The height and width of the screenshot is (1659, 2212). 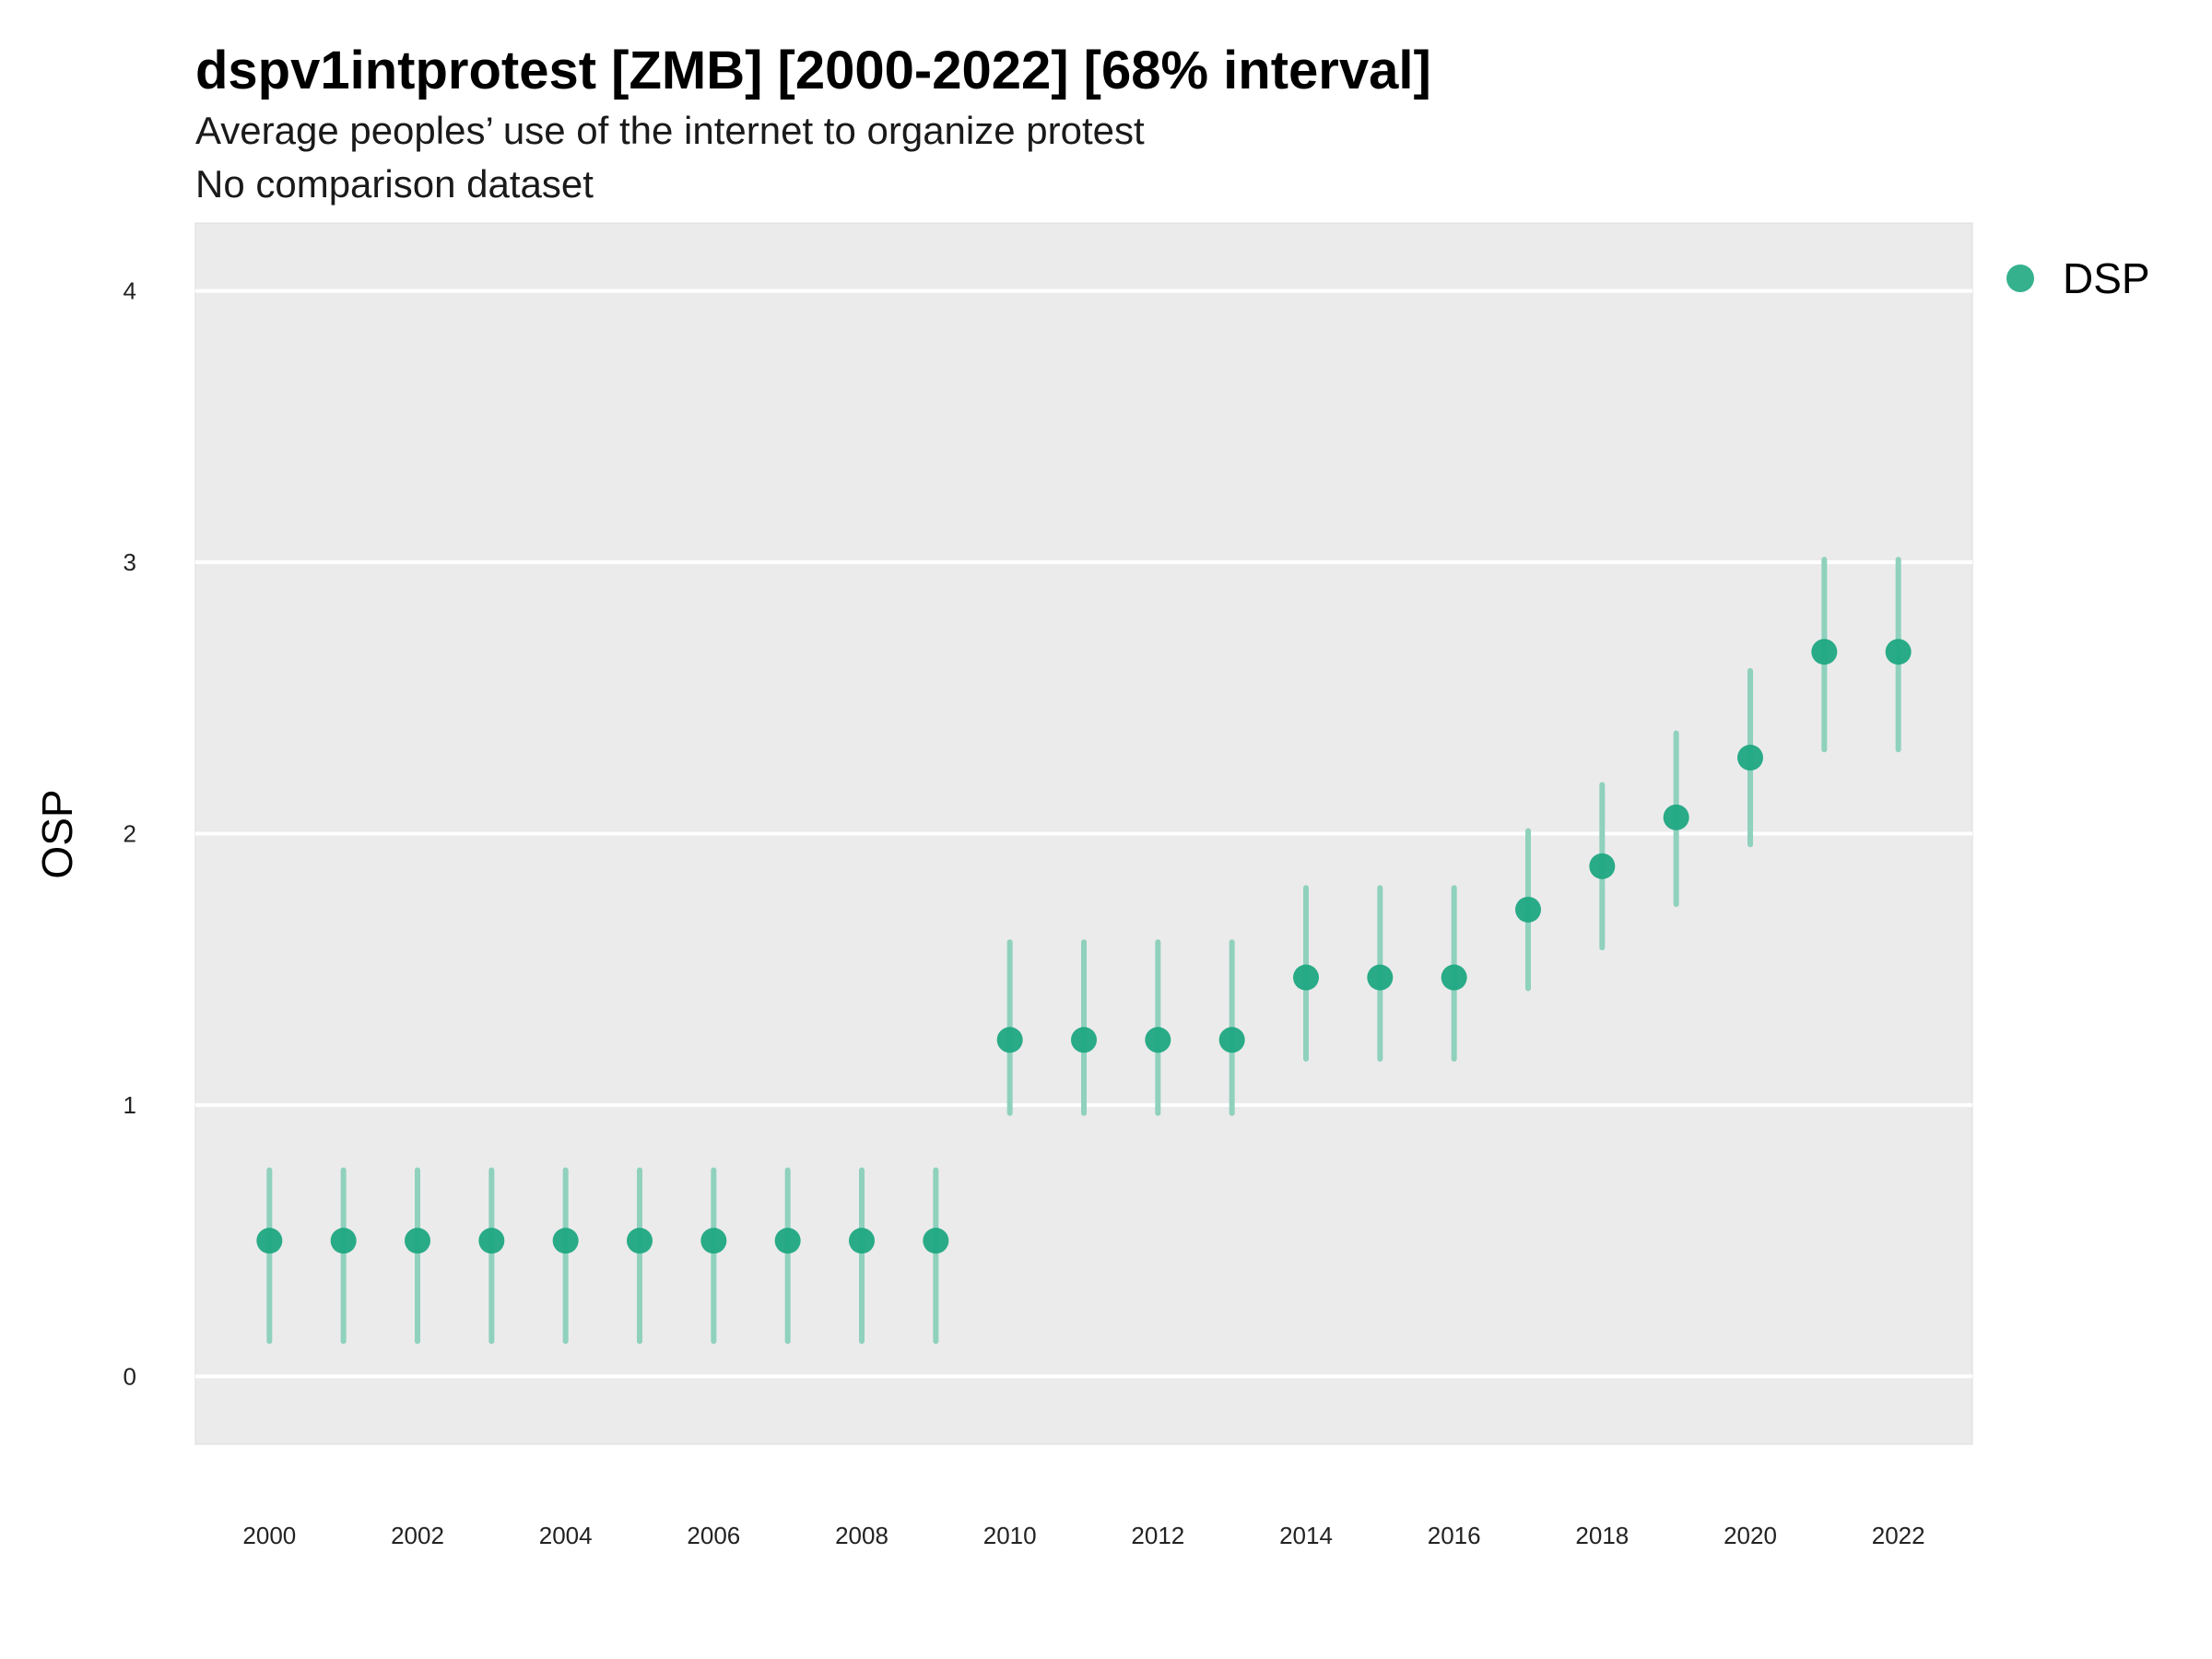 What do you see at coordinates (130, 1376) in the screenshot?
I see `y-tick-label: 0` at bounding box center [130, 1376].